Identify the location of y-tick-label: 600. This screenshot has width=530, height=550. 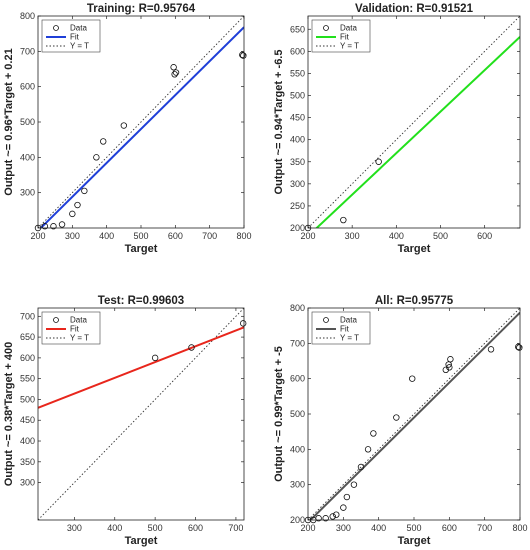
(297, 379).